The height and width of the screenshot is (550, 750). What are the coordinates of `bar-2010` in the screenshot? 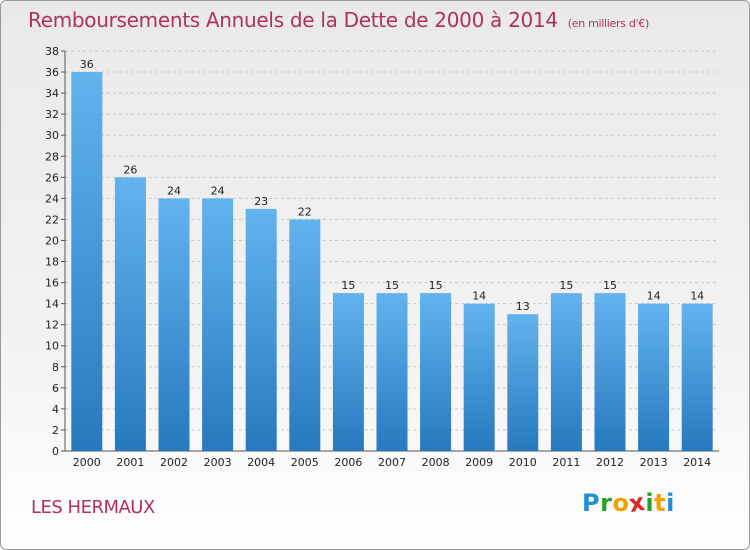 It's located at (523, 382).